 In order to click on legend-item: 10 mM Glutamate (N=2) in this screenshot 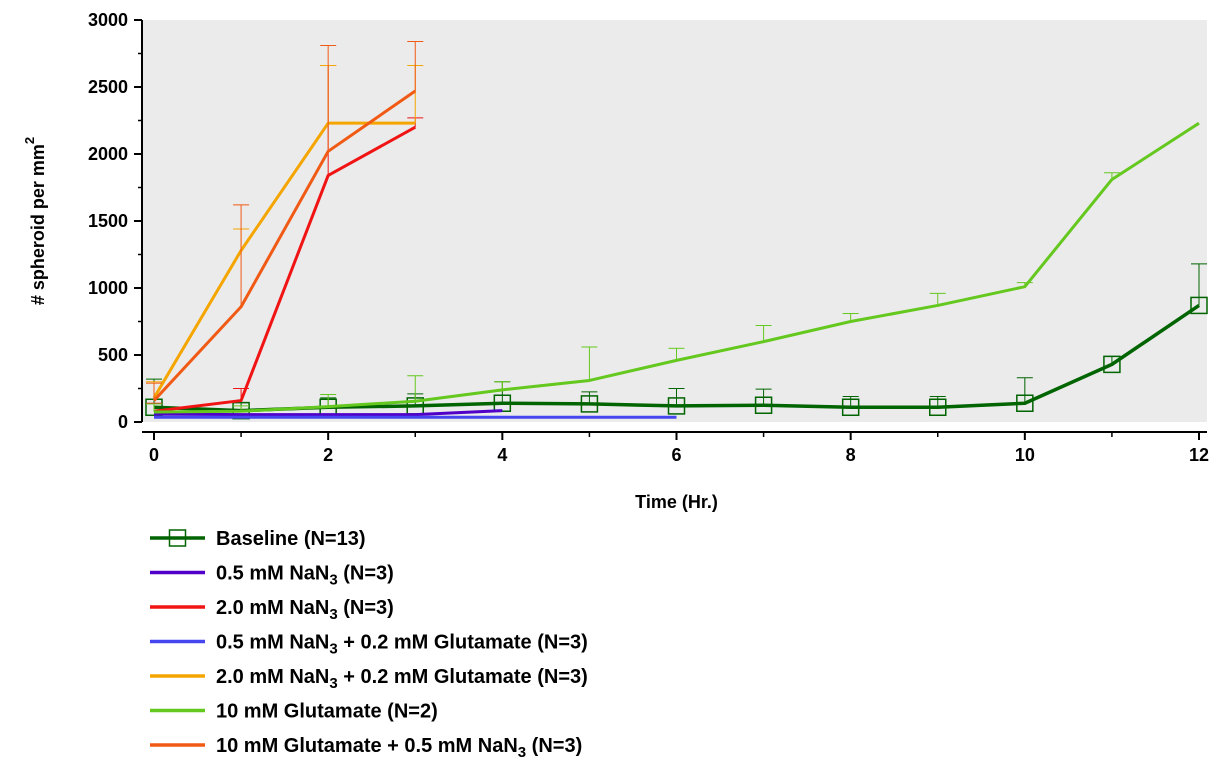, I will do `click(294, 712)`.